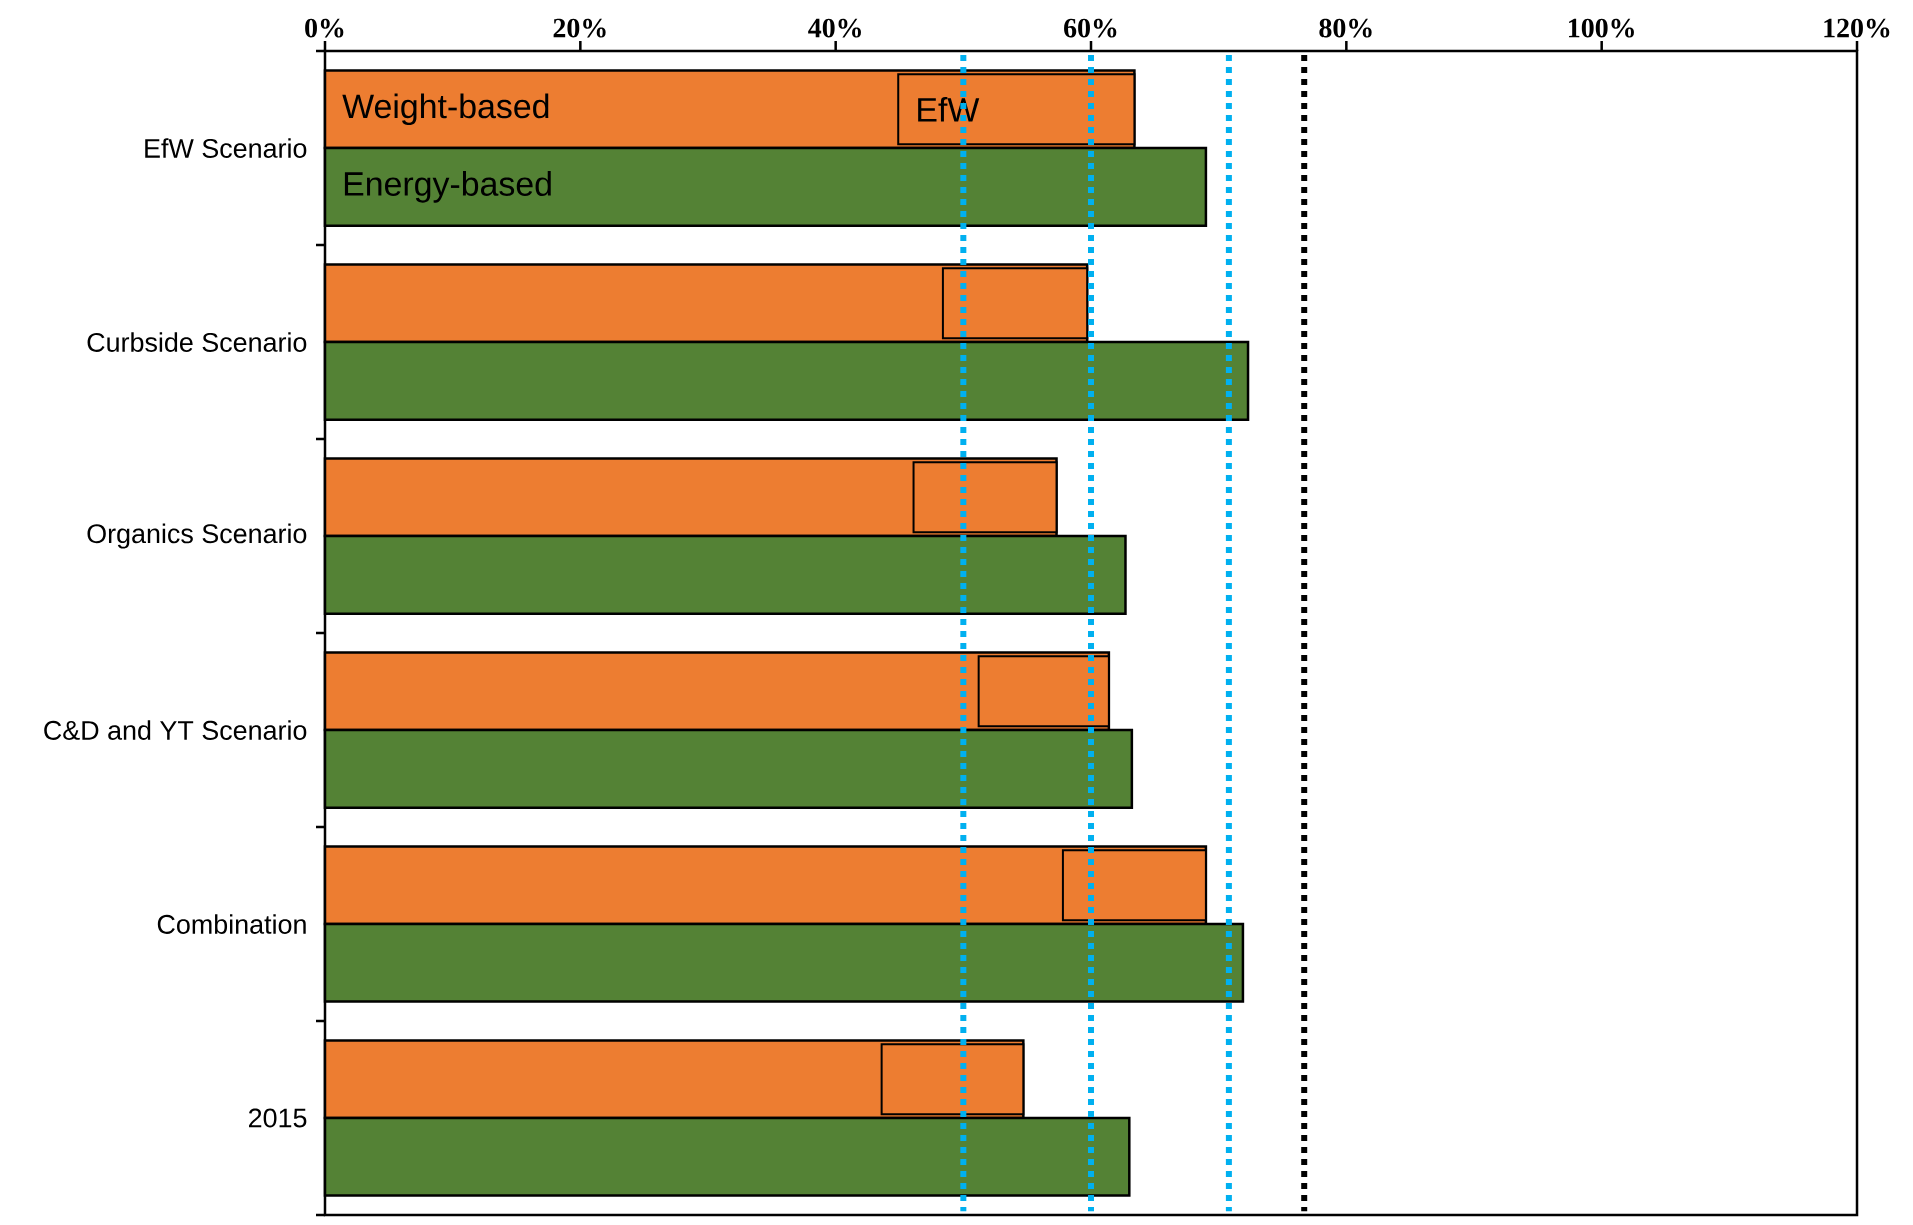 The image size is (1913, 1225). Describe the element at coordinates (1601, 28) in the screenshot. I see `x-tick-label: 100%` at that location.